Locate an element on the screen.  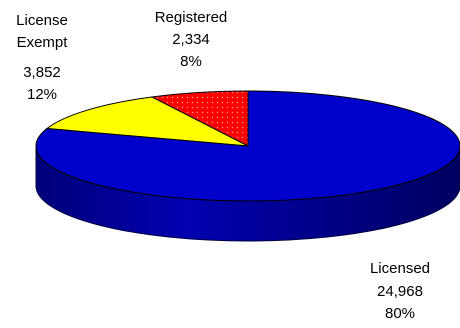
label-licensed-value: 24,968 is located at coordinates (400, 291).